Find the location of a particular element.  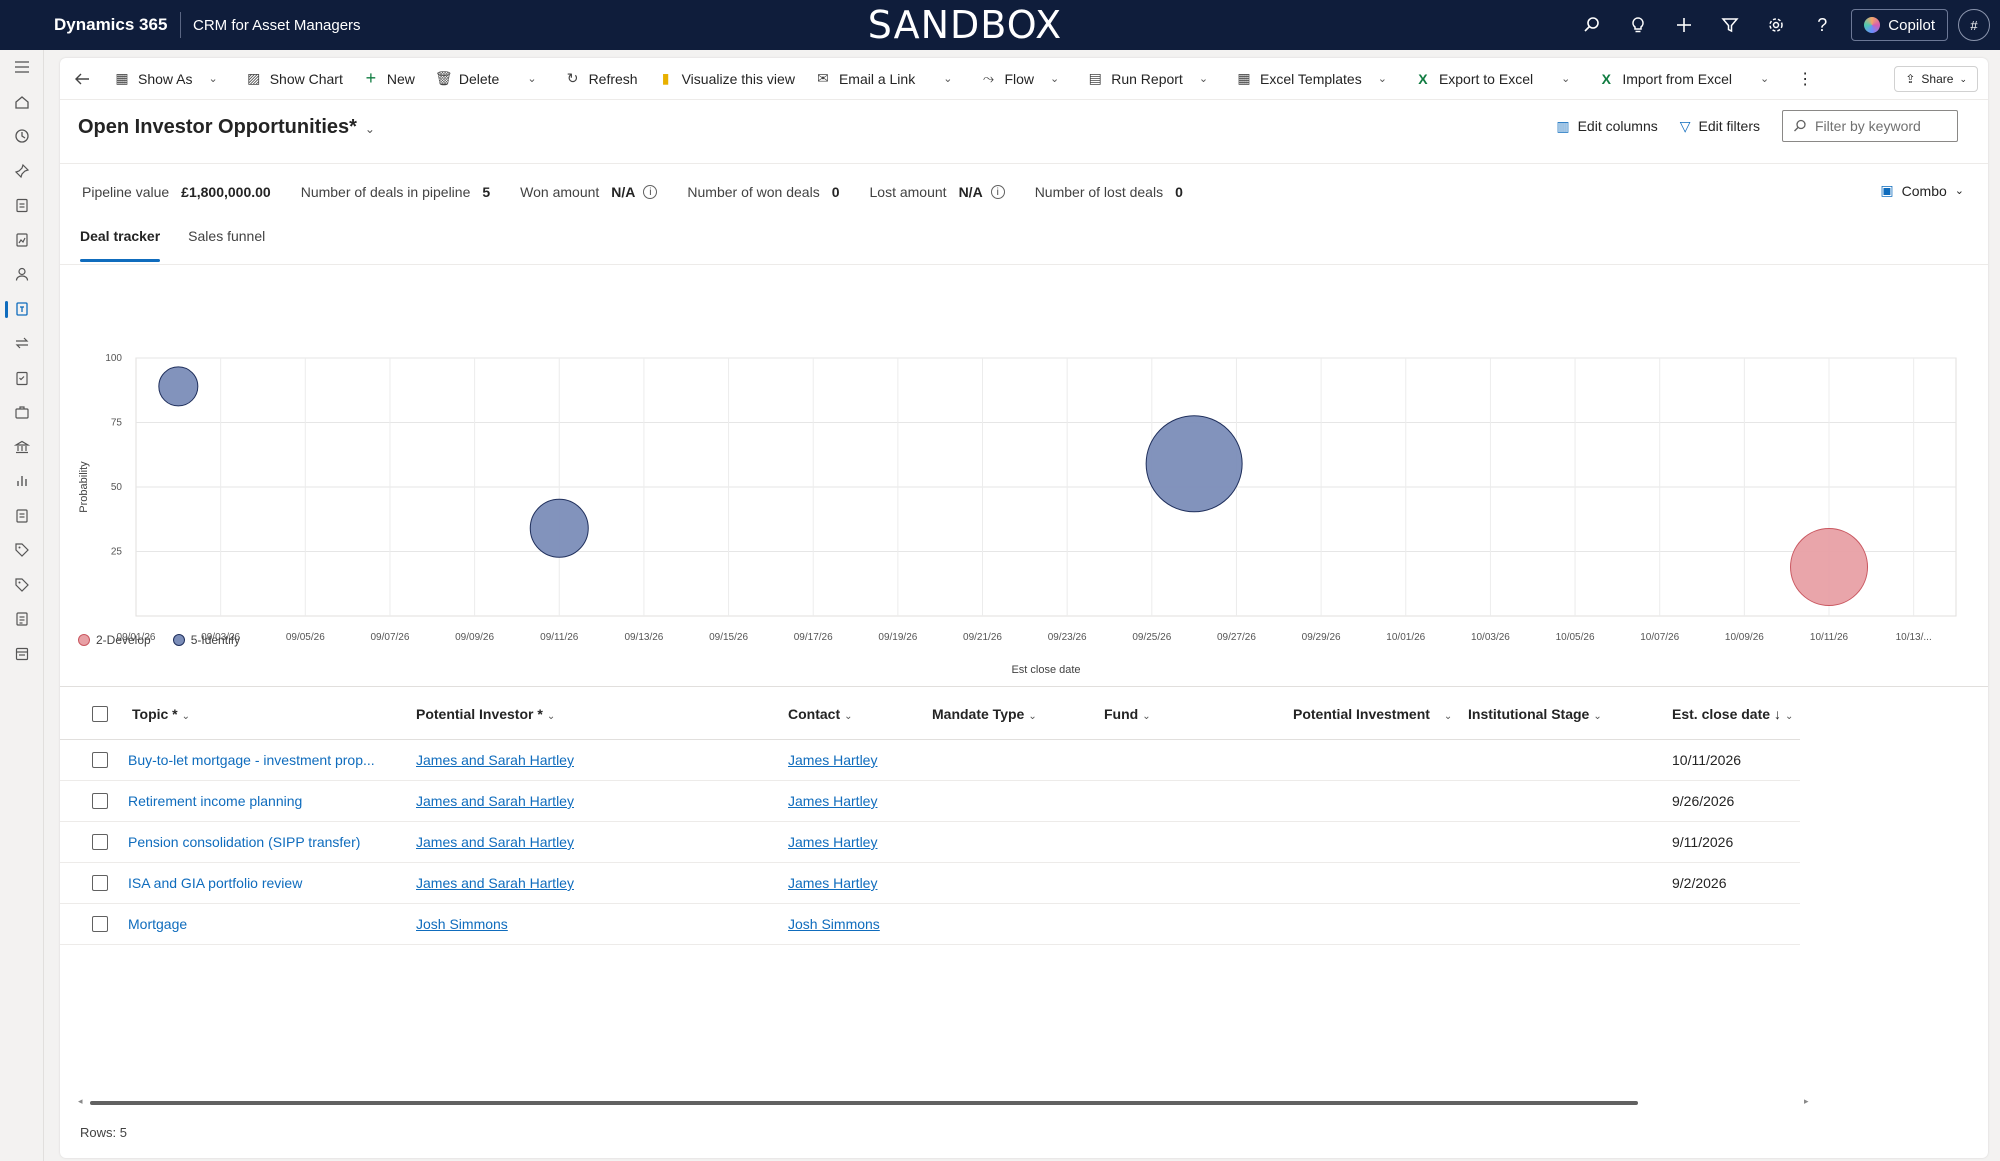

home-icon is located at coordinates (22, 102).